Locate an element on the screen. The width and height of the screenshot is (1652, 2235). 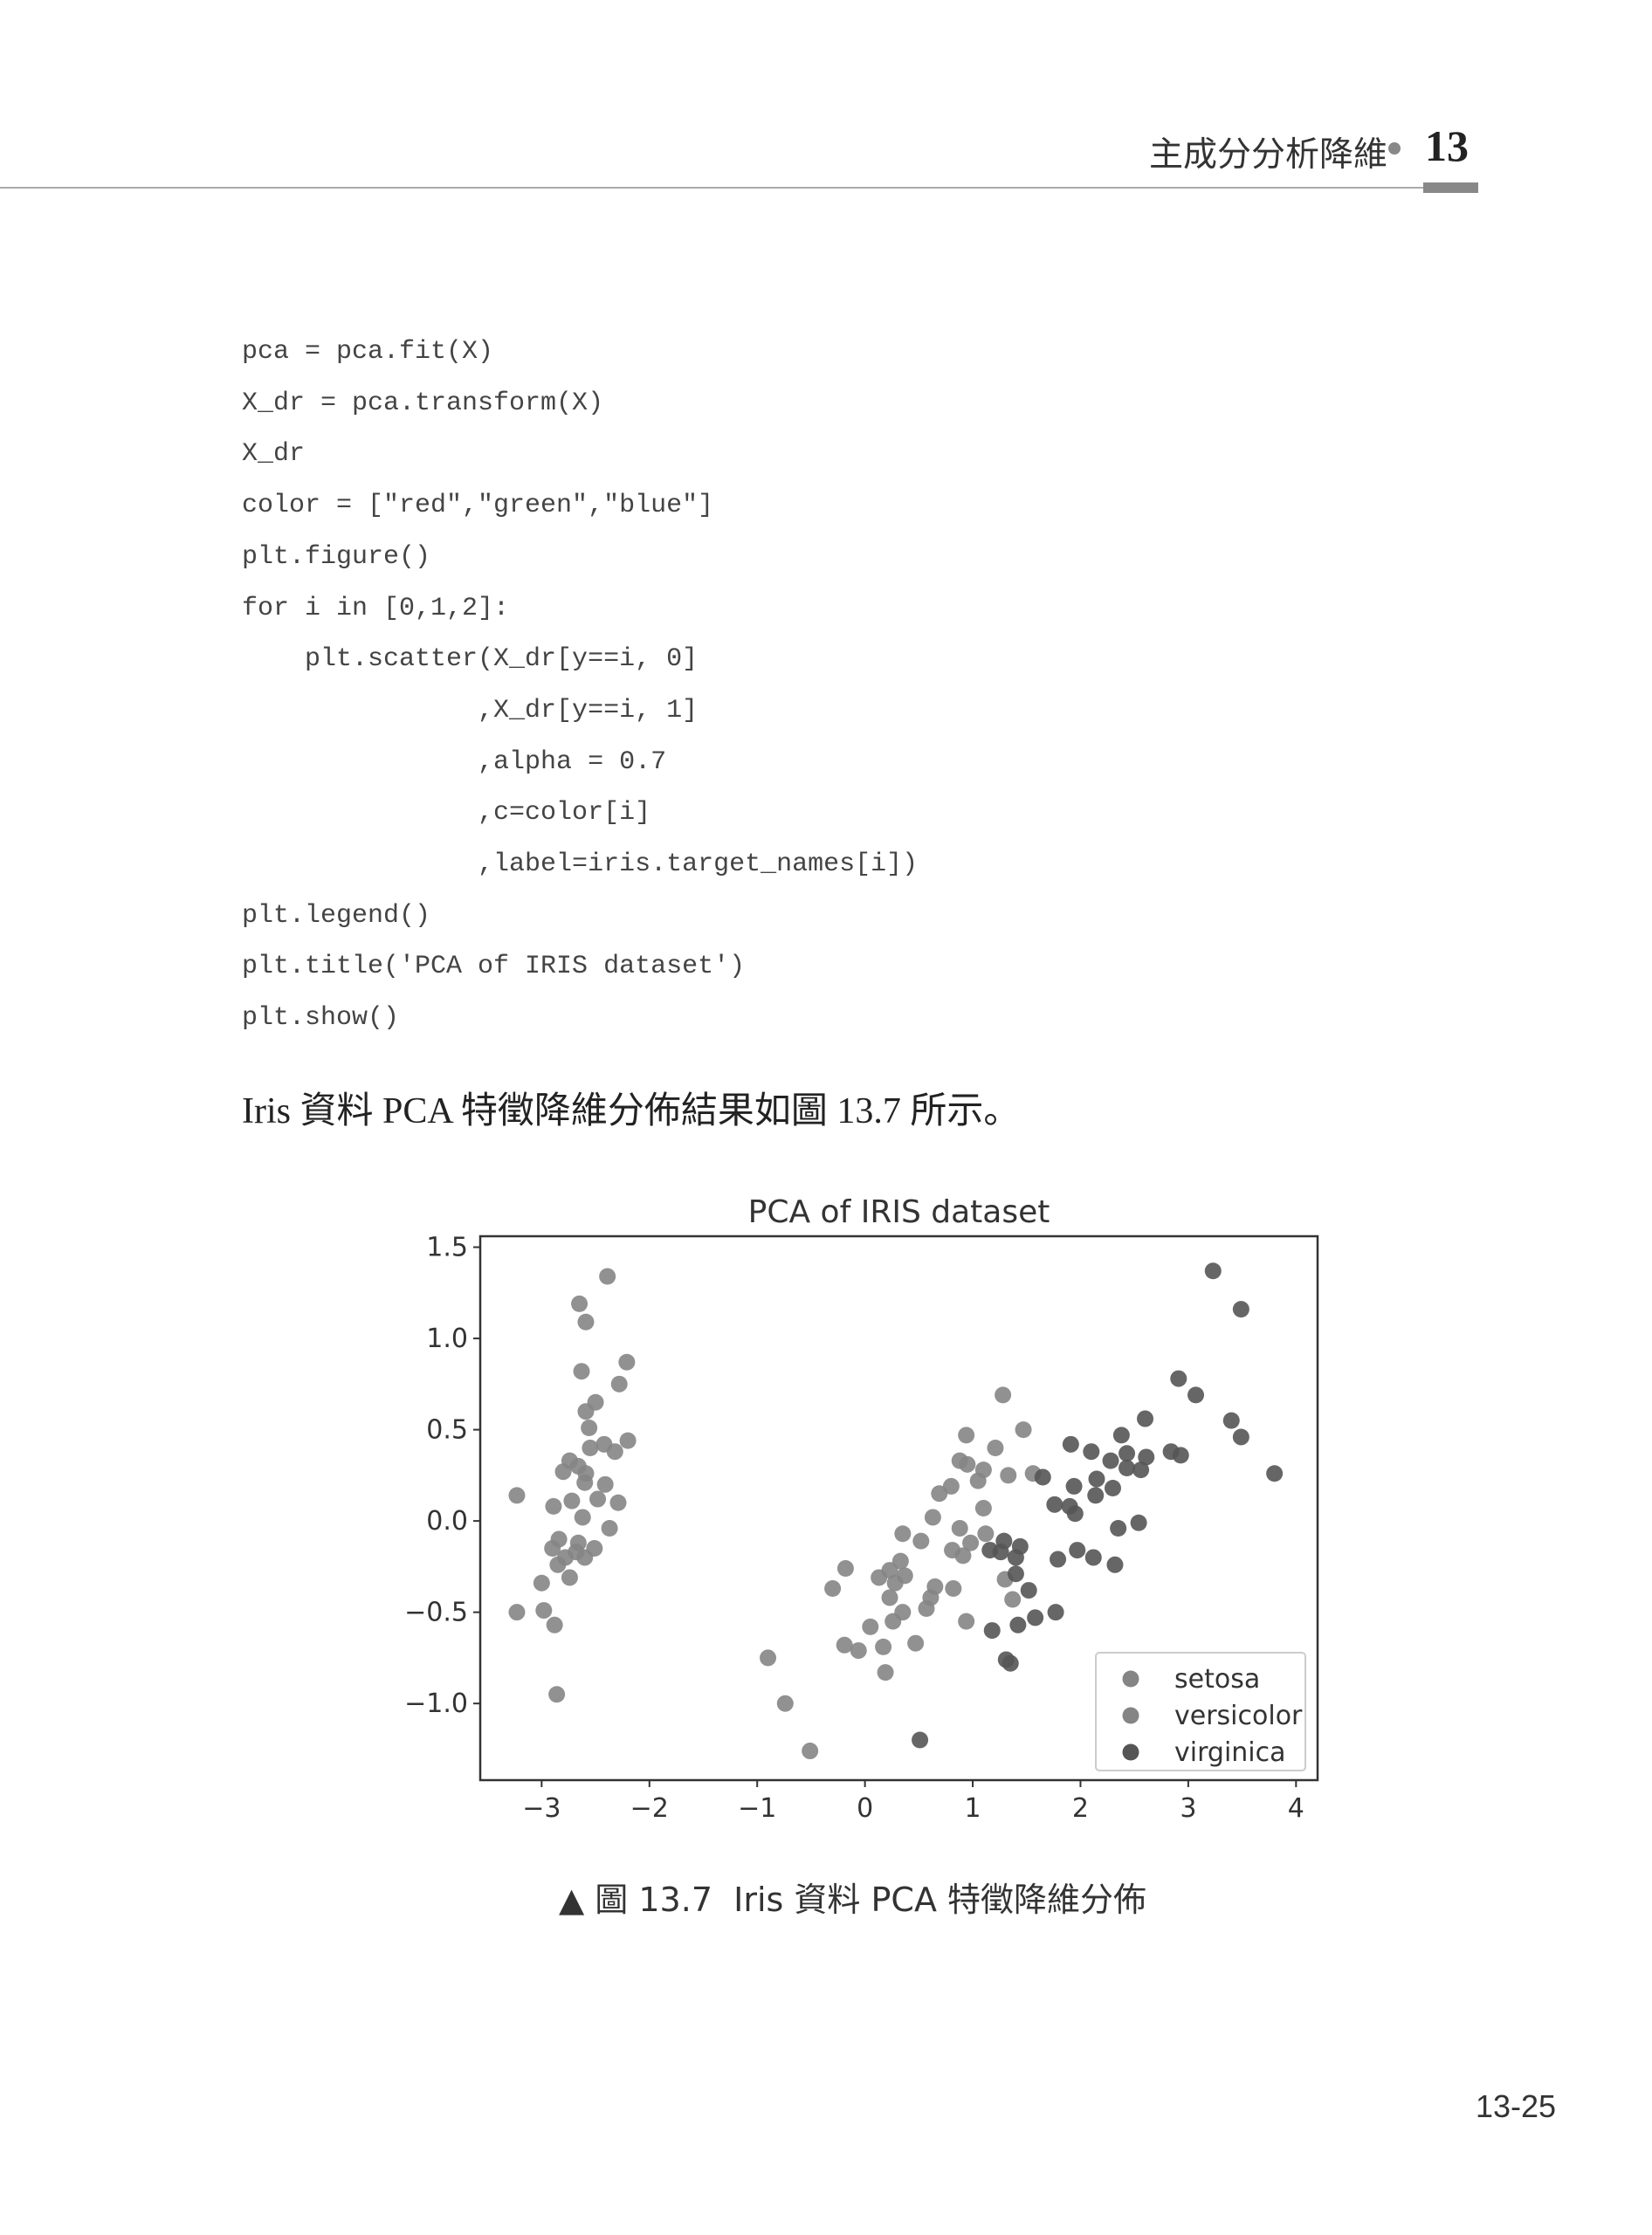
legend-label: versicolor is located at coordinates (1238, 1716).